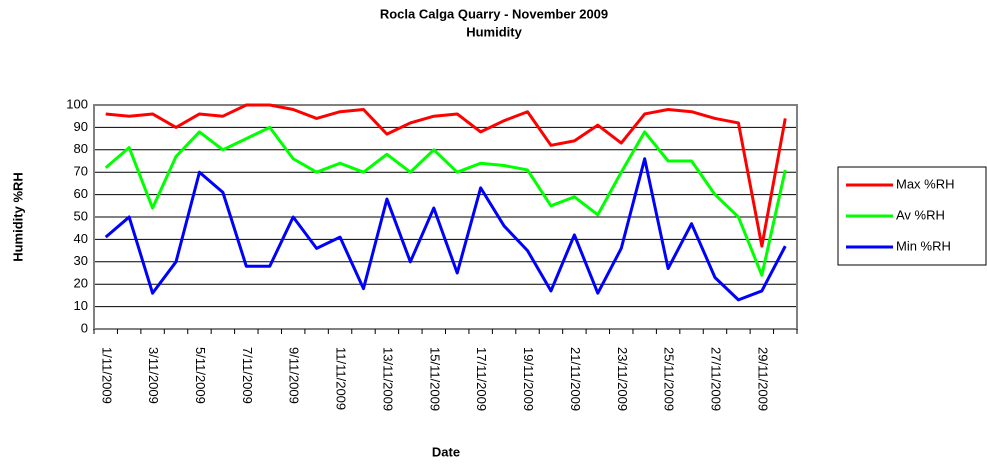 Image resolution: width=987 pixels, height=468 pixels. Describe the element at coordinates (669, 379) in the screenshot. I see `x-tick-label: 25/11/2009` at that location.